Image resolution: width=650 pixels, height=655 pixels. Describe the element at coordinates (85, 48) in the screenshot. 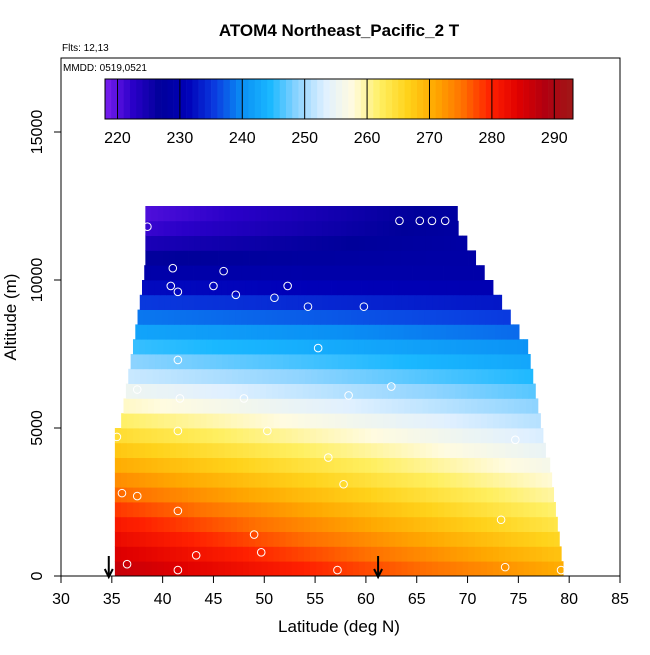

I see `flights-annotation: Flts: 12,13` at that location.